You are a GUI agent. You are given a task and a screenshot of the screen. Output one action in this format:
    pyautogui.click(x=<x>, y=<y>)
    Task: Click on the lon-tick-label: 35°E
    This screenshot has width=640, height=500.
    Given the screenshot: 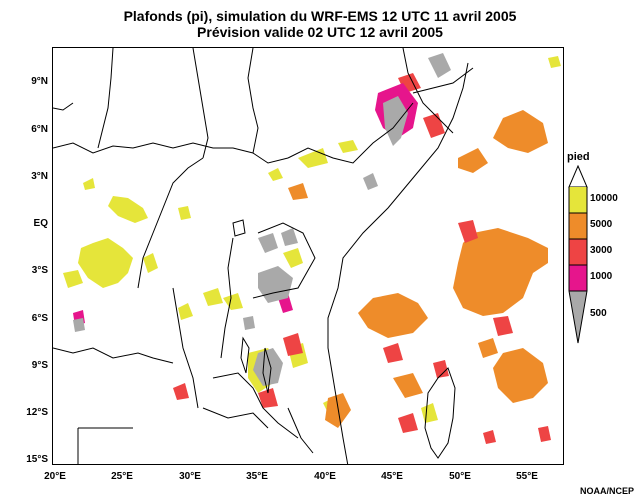 What is the action you would take?
    pyautogui.click(x=257, y=476)
    